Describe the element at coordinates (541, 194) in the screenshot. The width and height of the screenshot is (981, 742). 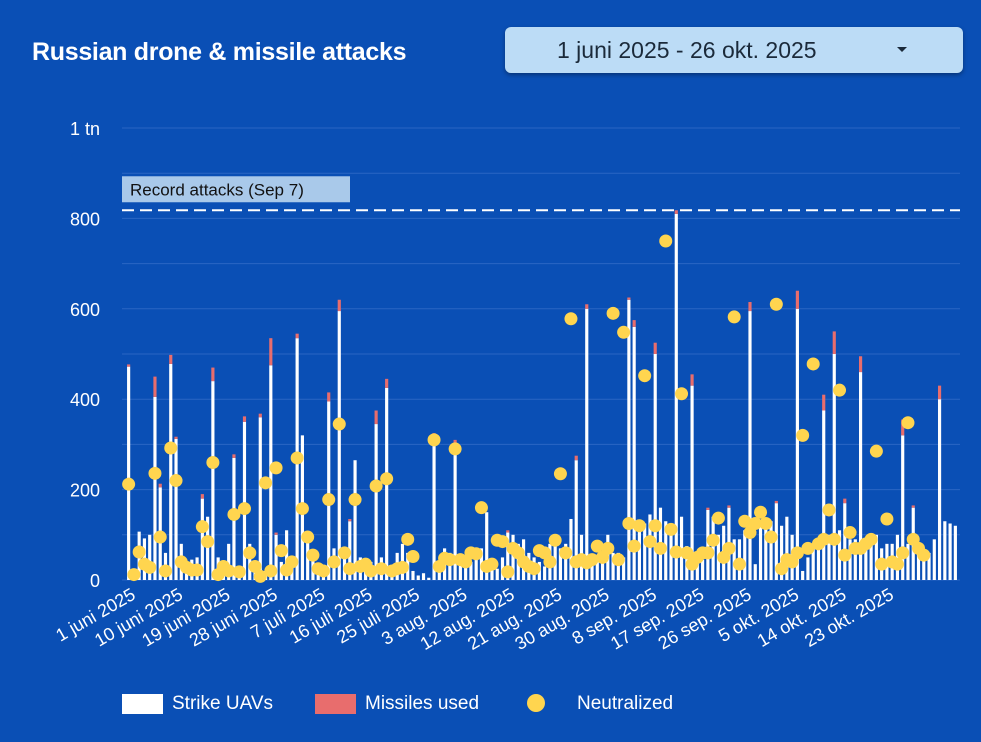
I see `record-annotation: Record attacks (Sep 7)` at that location.